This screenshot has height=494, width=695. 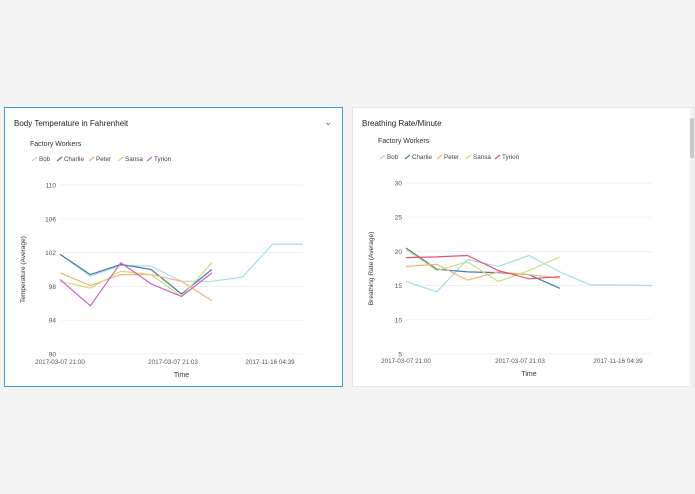 I want to click on y-tick-label: 106, so click(x=50, y=219).